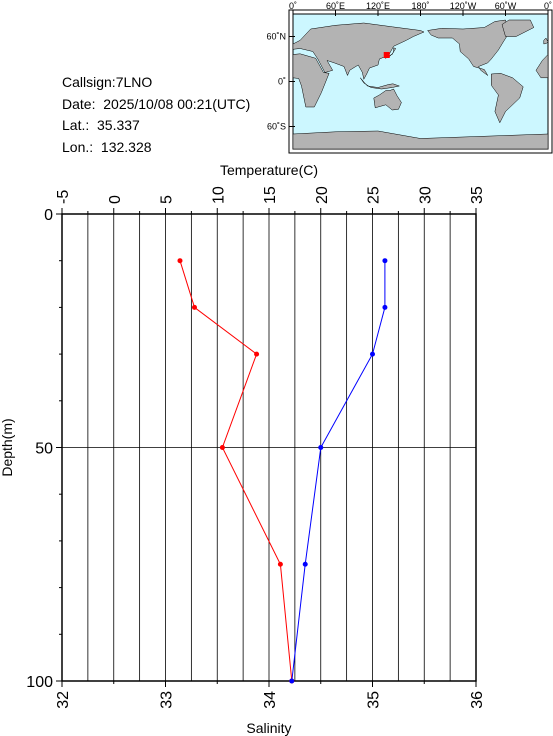 The height and width of the screenshot is (736, 553). I want to click on salinity-tick-label: 33, so click(167, 700).